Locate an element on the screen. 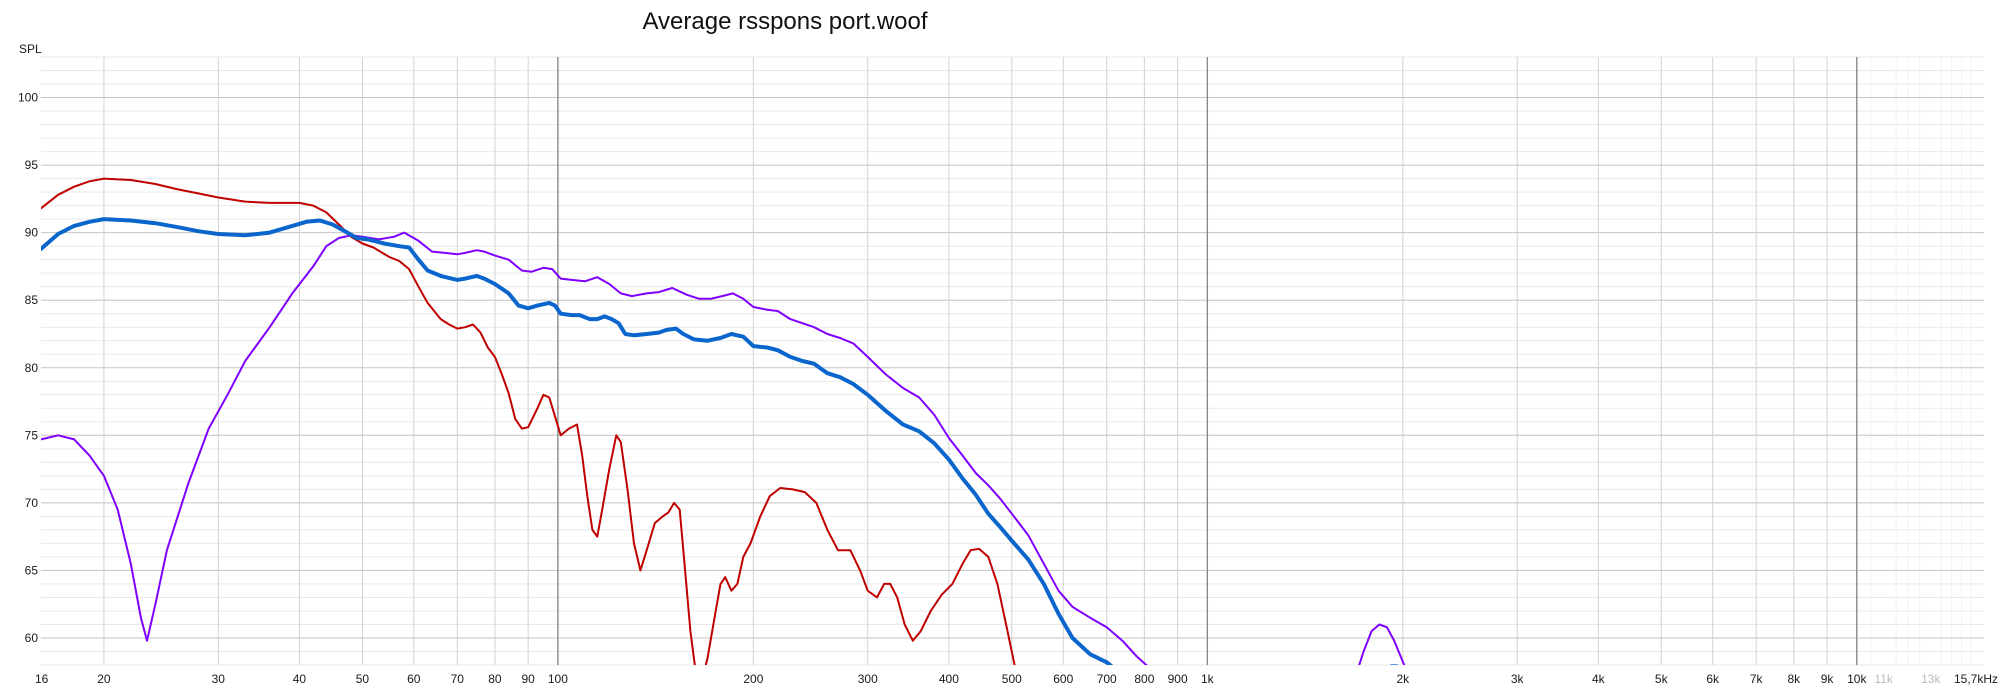 The height and width of the screenshot is (690, 2000). x-tick-label: 1k is located at coordinates (1208, 679).